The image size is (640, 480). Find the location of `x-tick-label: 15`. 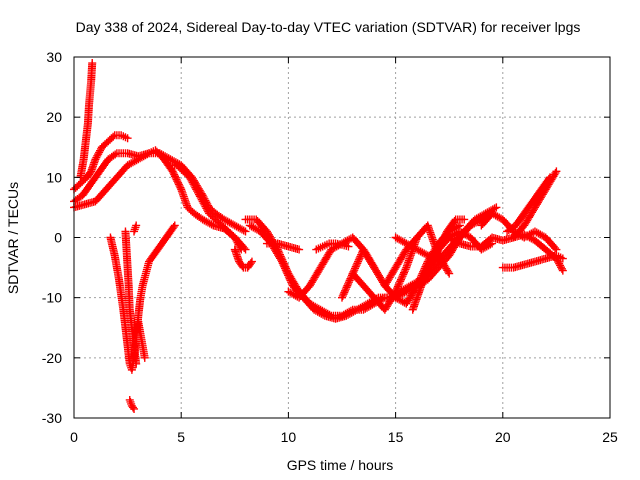

x-tick-label: 15 is located at coordinates (396, 437).